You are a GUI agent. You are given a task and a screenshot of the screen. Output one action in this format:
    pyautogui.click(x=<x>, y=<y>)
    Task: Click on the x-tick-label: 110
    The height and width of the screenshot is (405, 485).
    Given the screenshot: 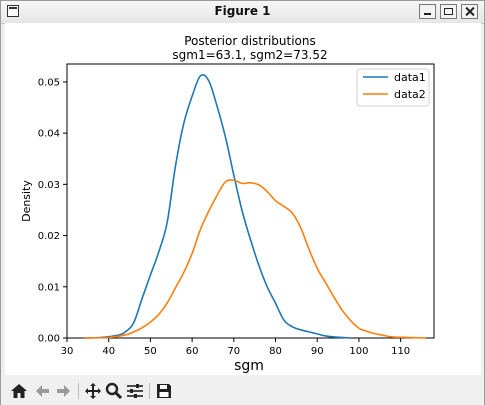 What is the action you would take?
    pyautogui.click(x=400, y=351)
    